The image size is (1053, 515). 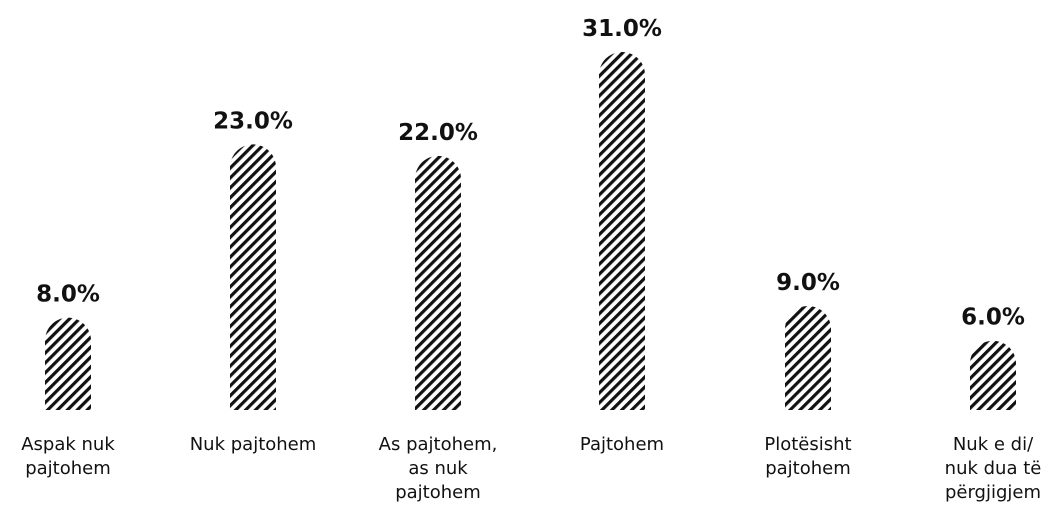 What do you see at coordinates (438, 444) in the screenshot?
I see `category-label-line: As pajtohem,` at bounding box center [438, 444].